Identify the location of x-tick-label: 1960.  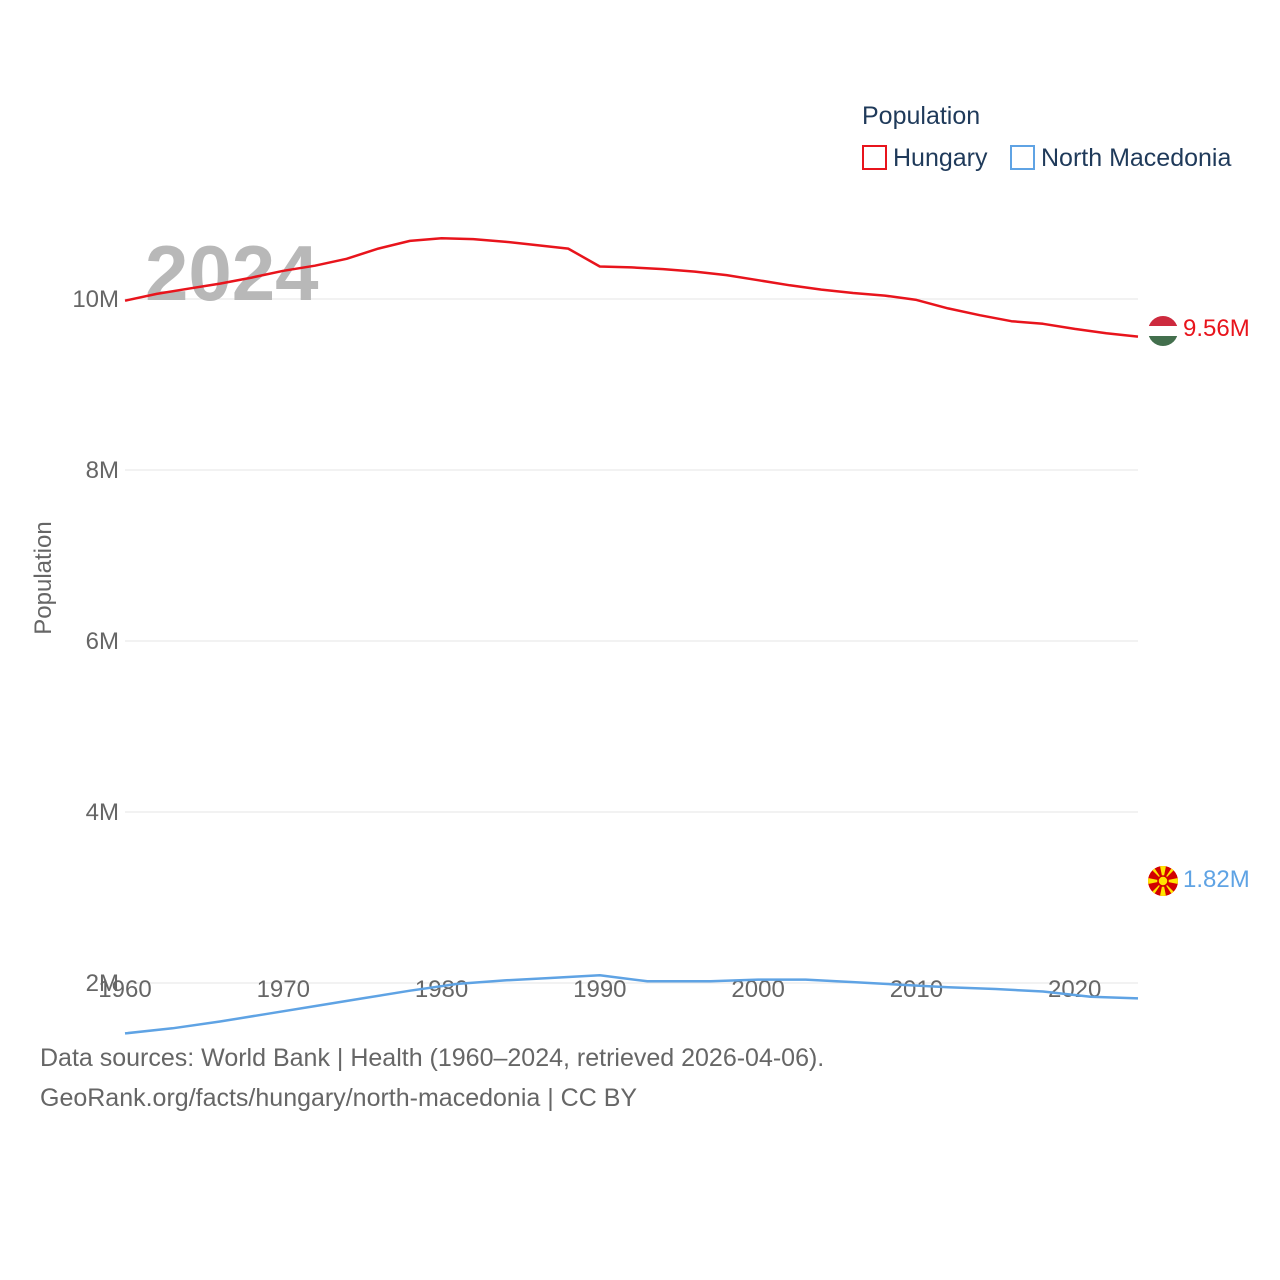
(124, 989).